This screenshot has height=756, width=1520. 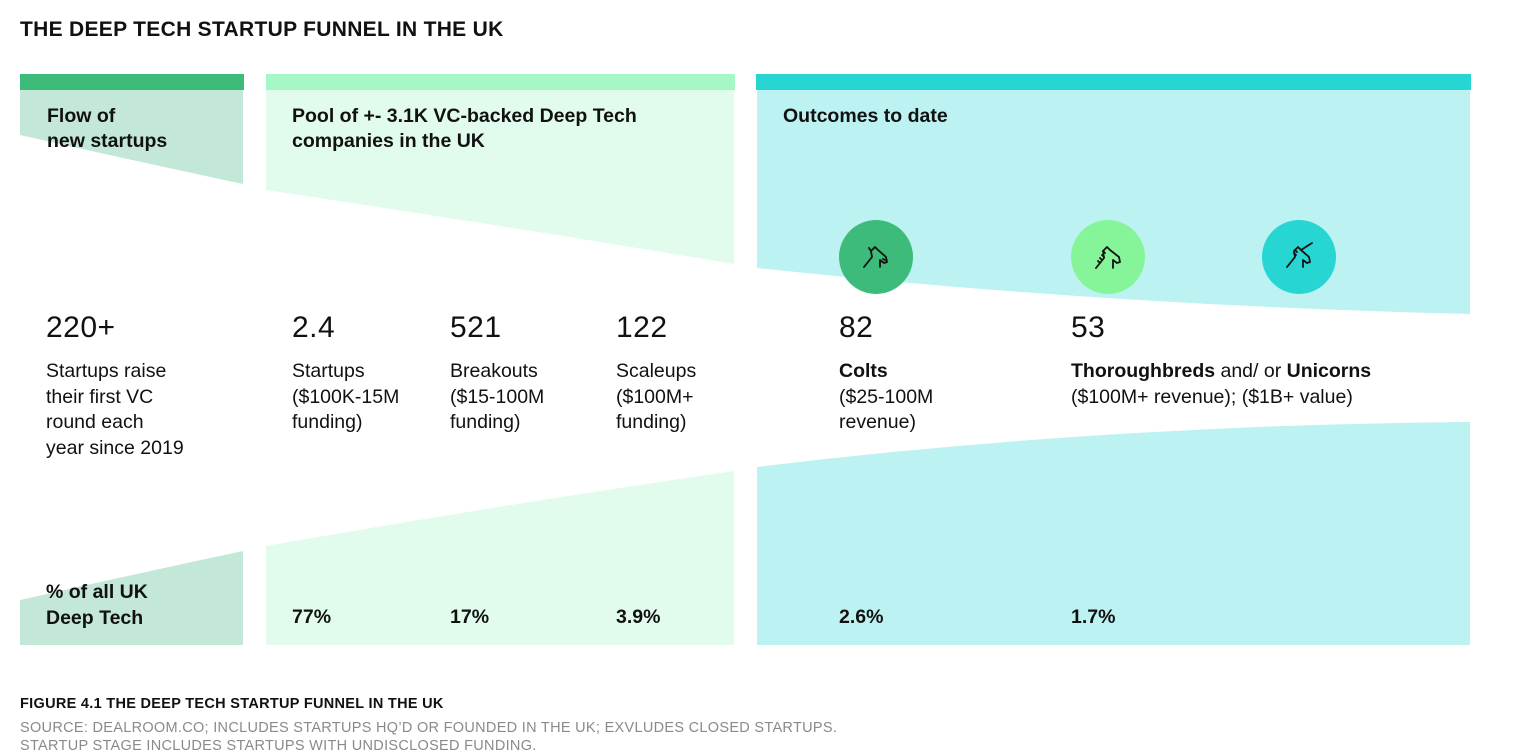 What do you see at coordinates (262, 29) in the screenshot?
I see `page-title: THE DEEP TECH STARTUP FUNNEL IN THE UK` at bounding box center [262, 29].